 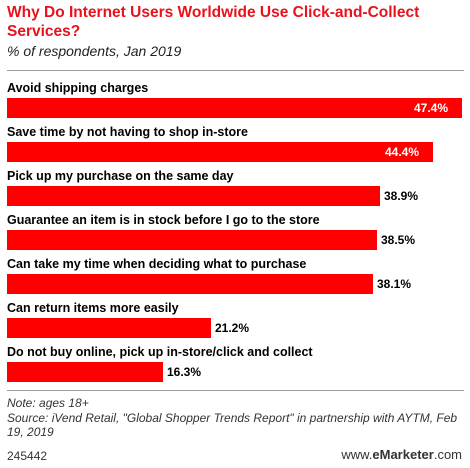 What do you see at coordinates (128, 132) in the screenshot?
I see `category-label: Save time by not having to shop in-store` at bounding box center [128, 132].